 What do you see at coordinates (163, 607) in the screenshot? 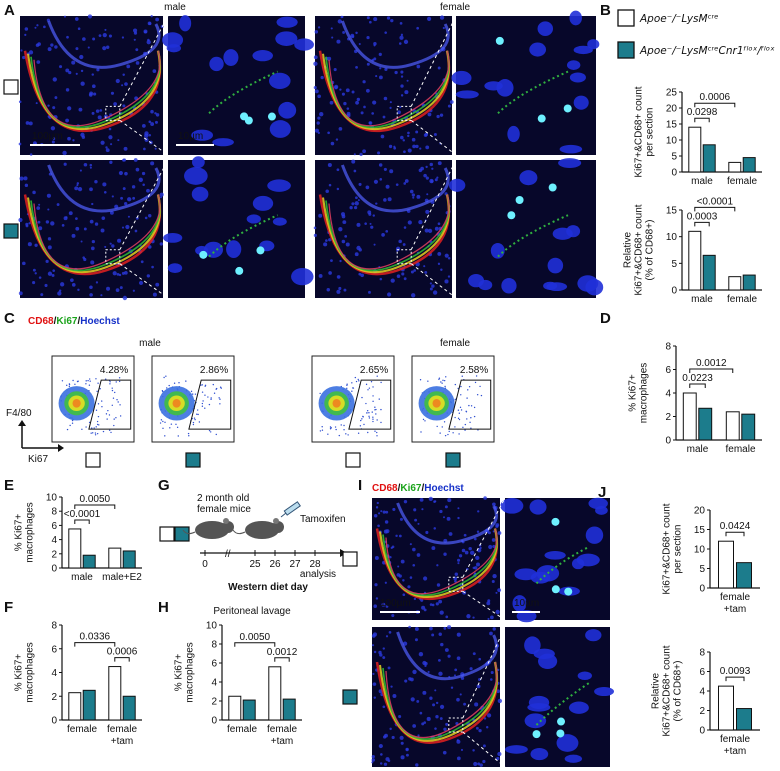
I see `panel-label: H` at bounding box center [163, 607].